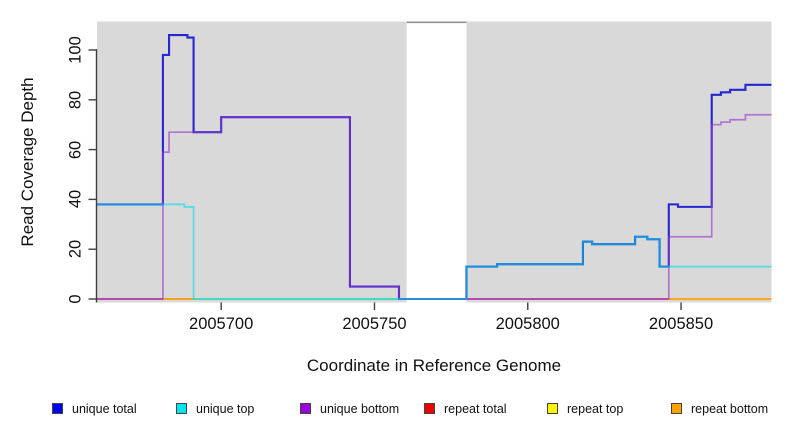 The height and width of the screenshot is (432, 792). I want to click on legend-label: unique top, so click(225, 408).